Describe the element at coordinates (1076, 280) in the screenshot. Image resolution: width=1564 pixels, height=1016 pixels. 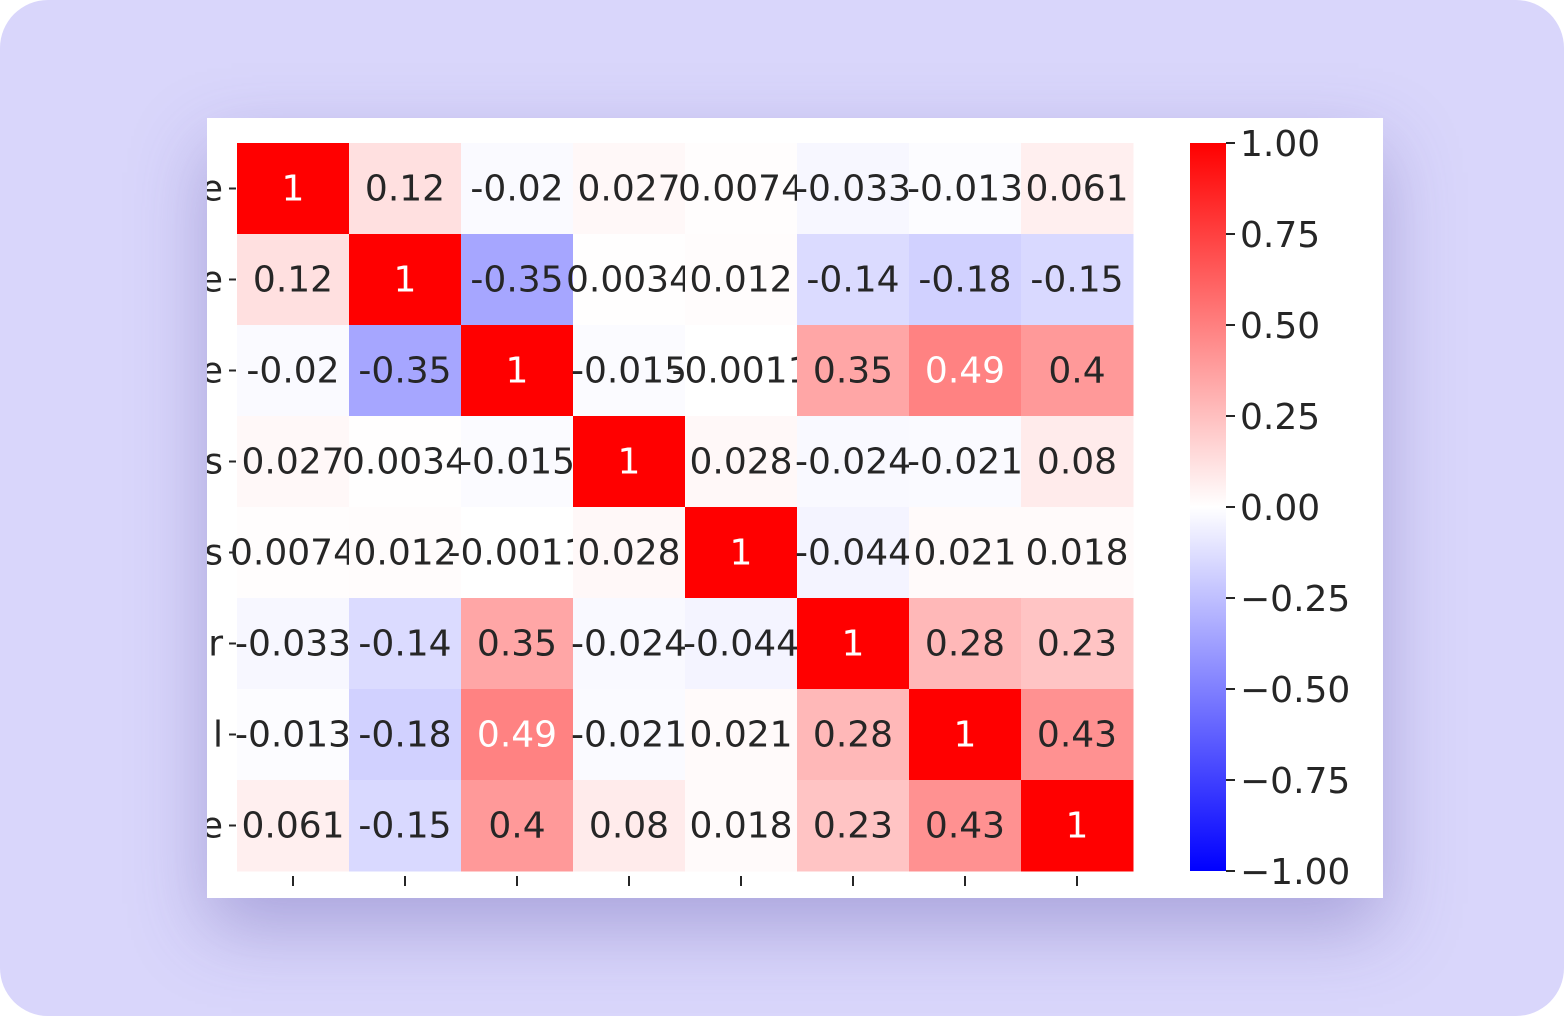
I see `cell-annotation: -0.15` at that location.